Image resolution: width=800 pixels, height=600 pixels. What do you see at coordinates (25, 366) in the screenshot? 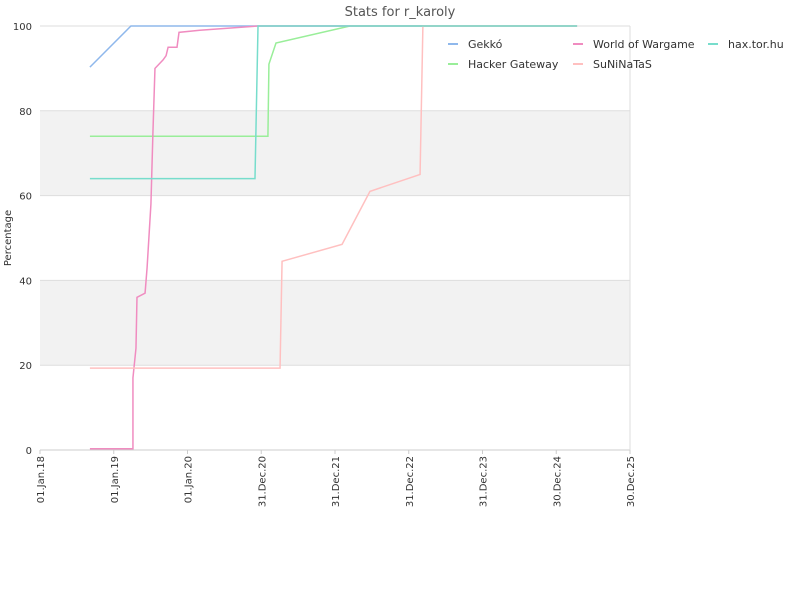
I see `y-tick-label: 20` at bounding box center [25, 366].